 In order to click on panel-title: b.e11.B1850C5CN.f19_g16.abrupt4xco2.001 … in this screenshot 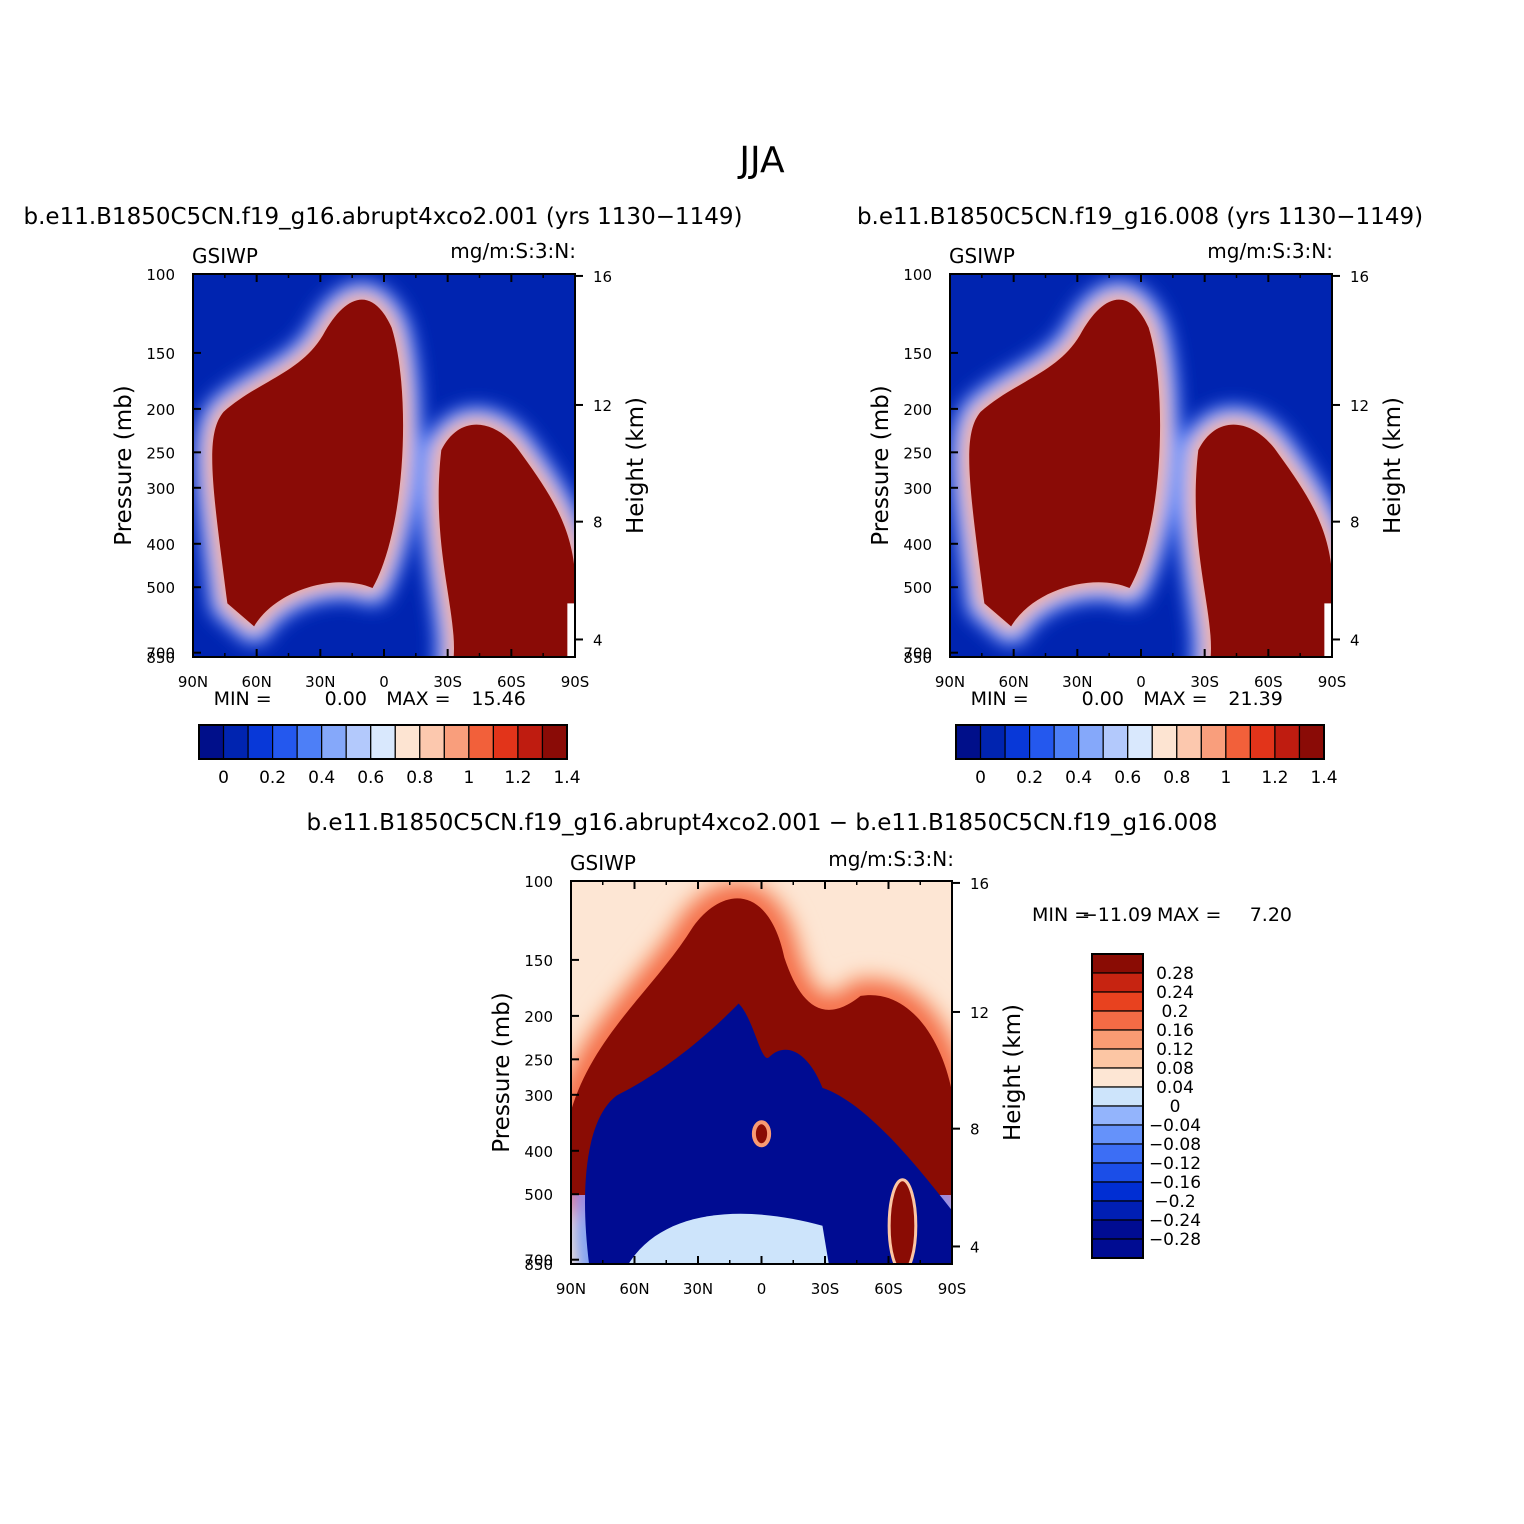, I will do `click(383, 217)`.